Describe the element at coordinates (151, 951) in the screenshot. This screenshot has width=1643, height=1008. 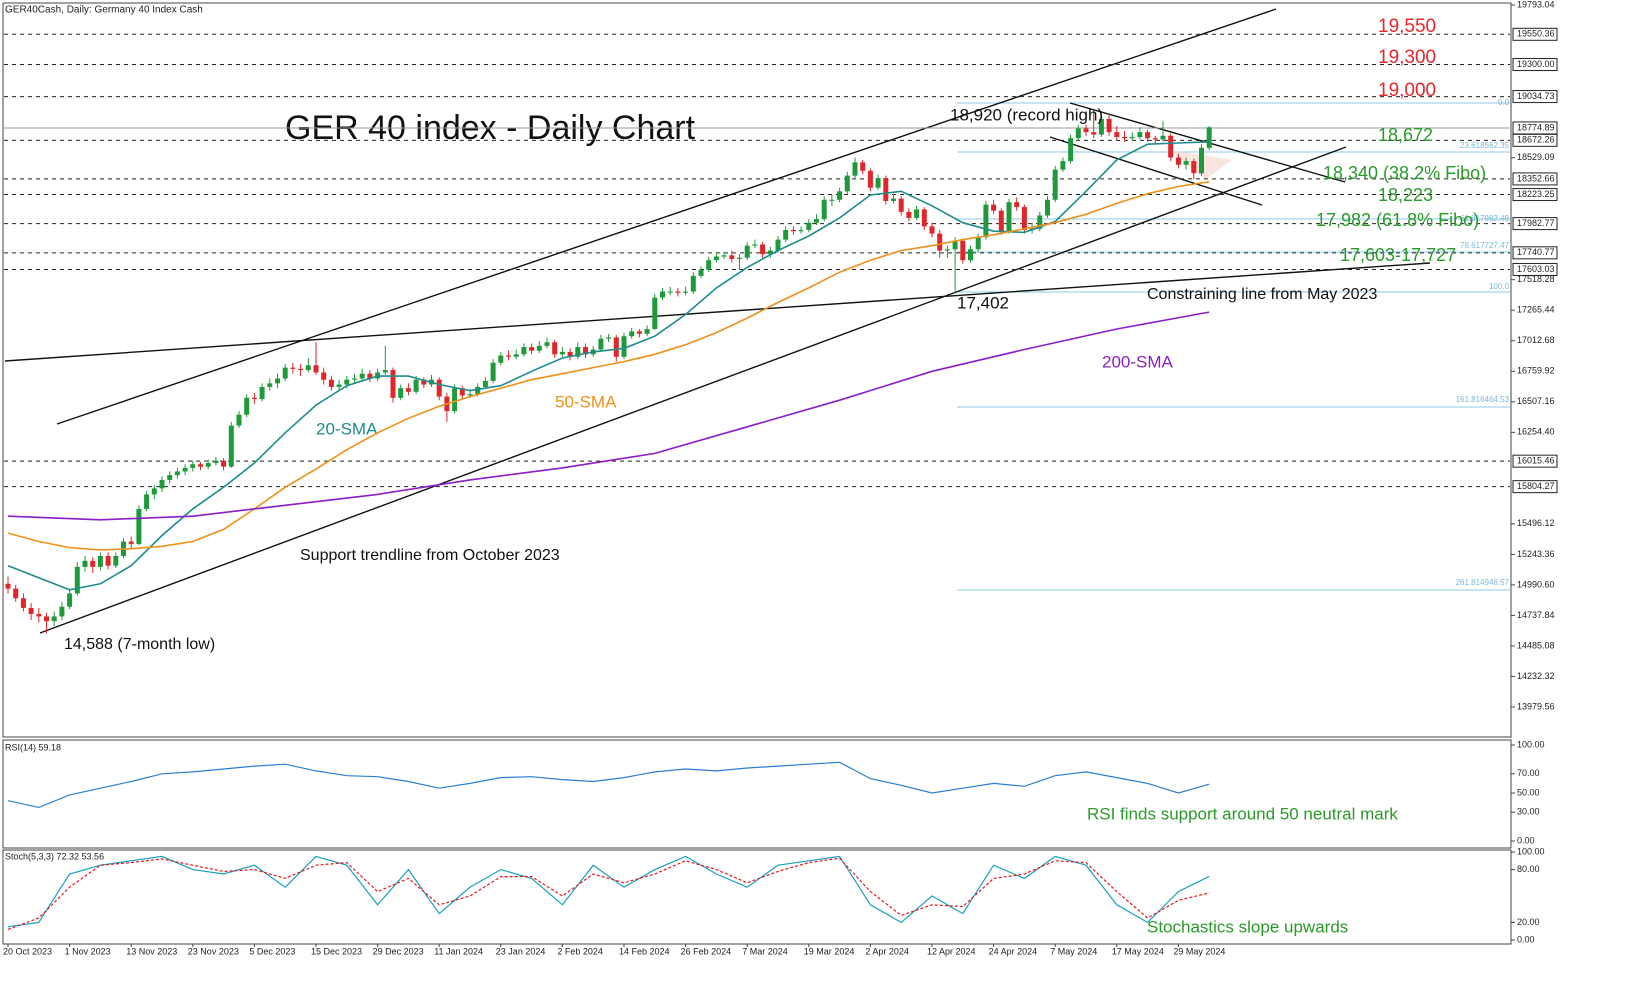
I see `x-tick-label: 13 Nov 2023` at that location.